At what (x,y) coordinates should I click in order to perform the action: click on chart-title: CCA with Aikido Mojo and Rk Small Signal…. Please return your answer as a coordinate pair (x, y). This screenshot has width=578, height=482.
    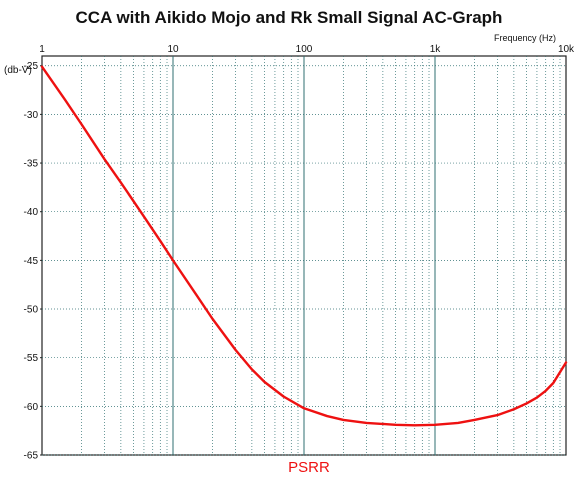
    Looking at the image, I should click on (289, 17).